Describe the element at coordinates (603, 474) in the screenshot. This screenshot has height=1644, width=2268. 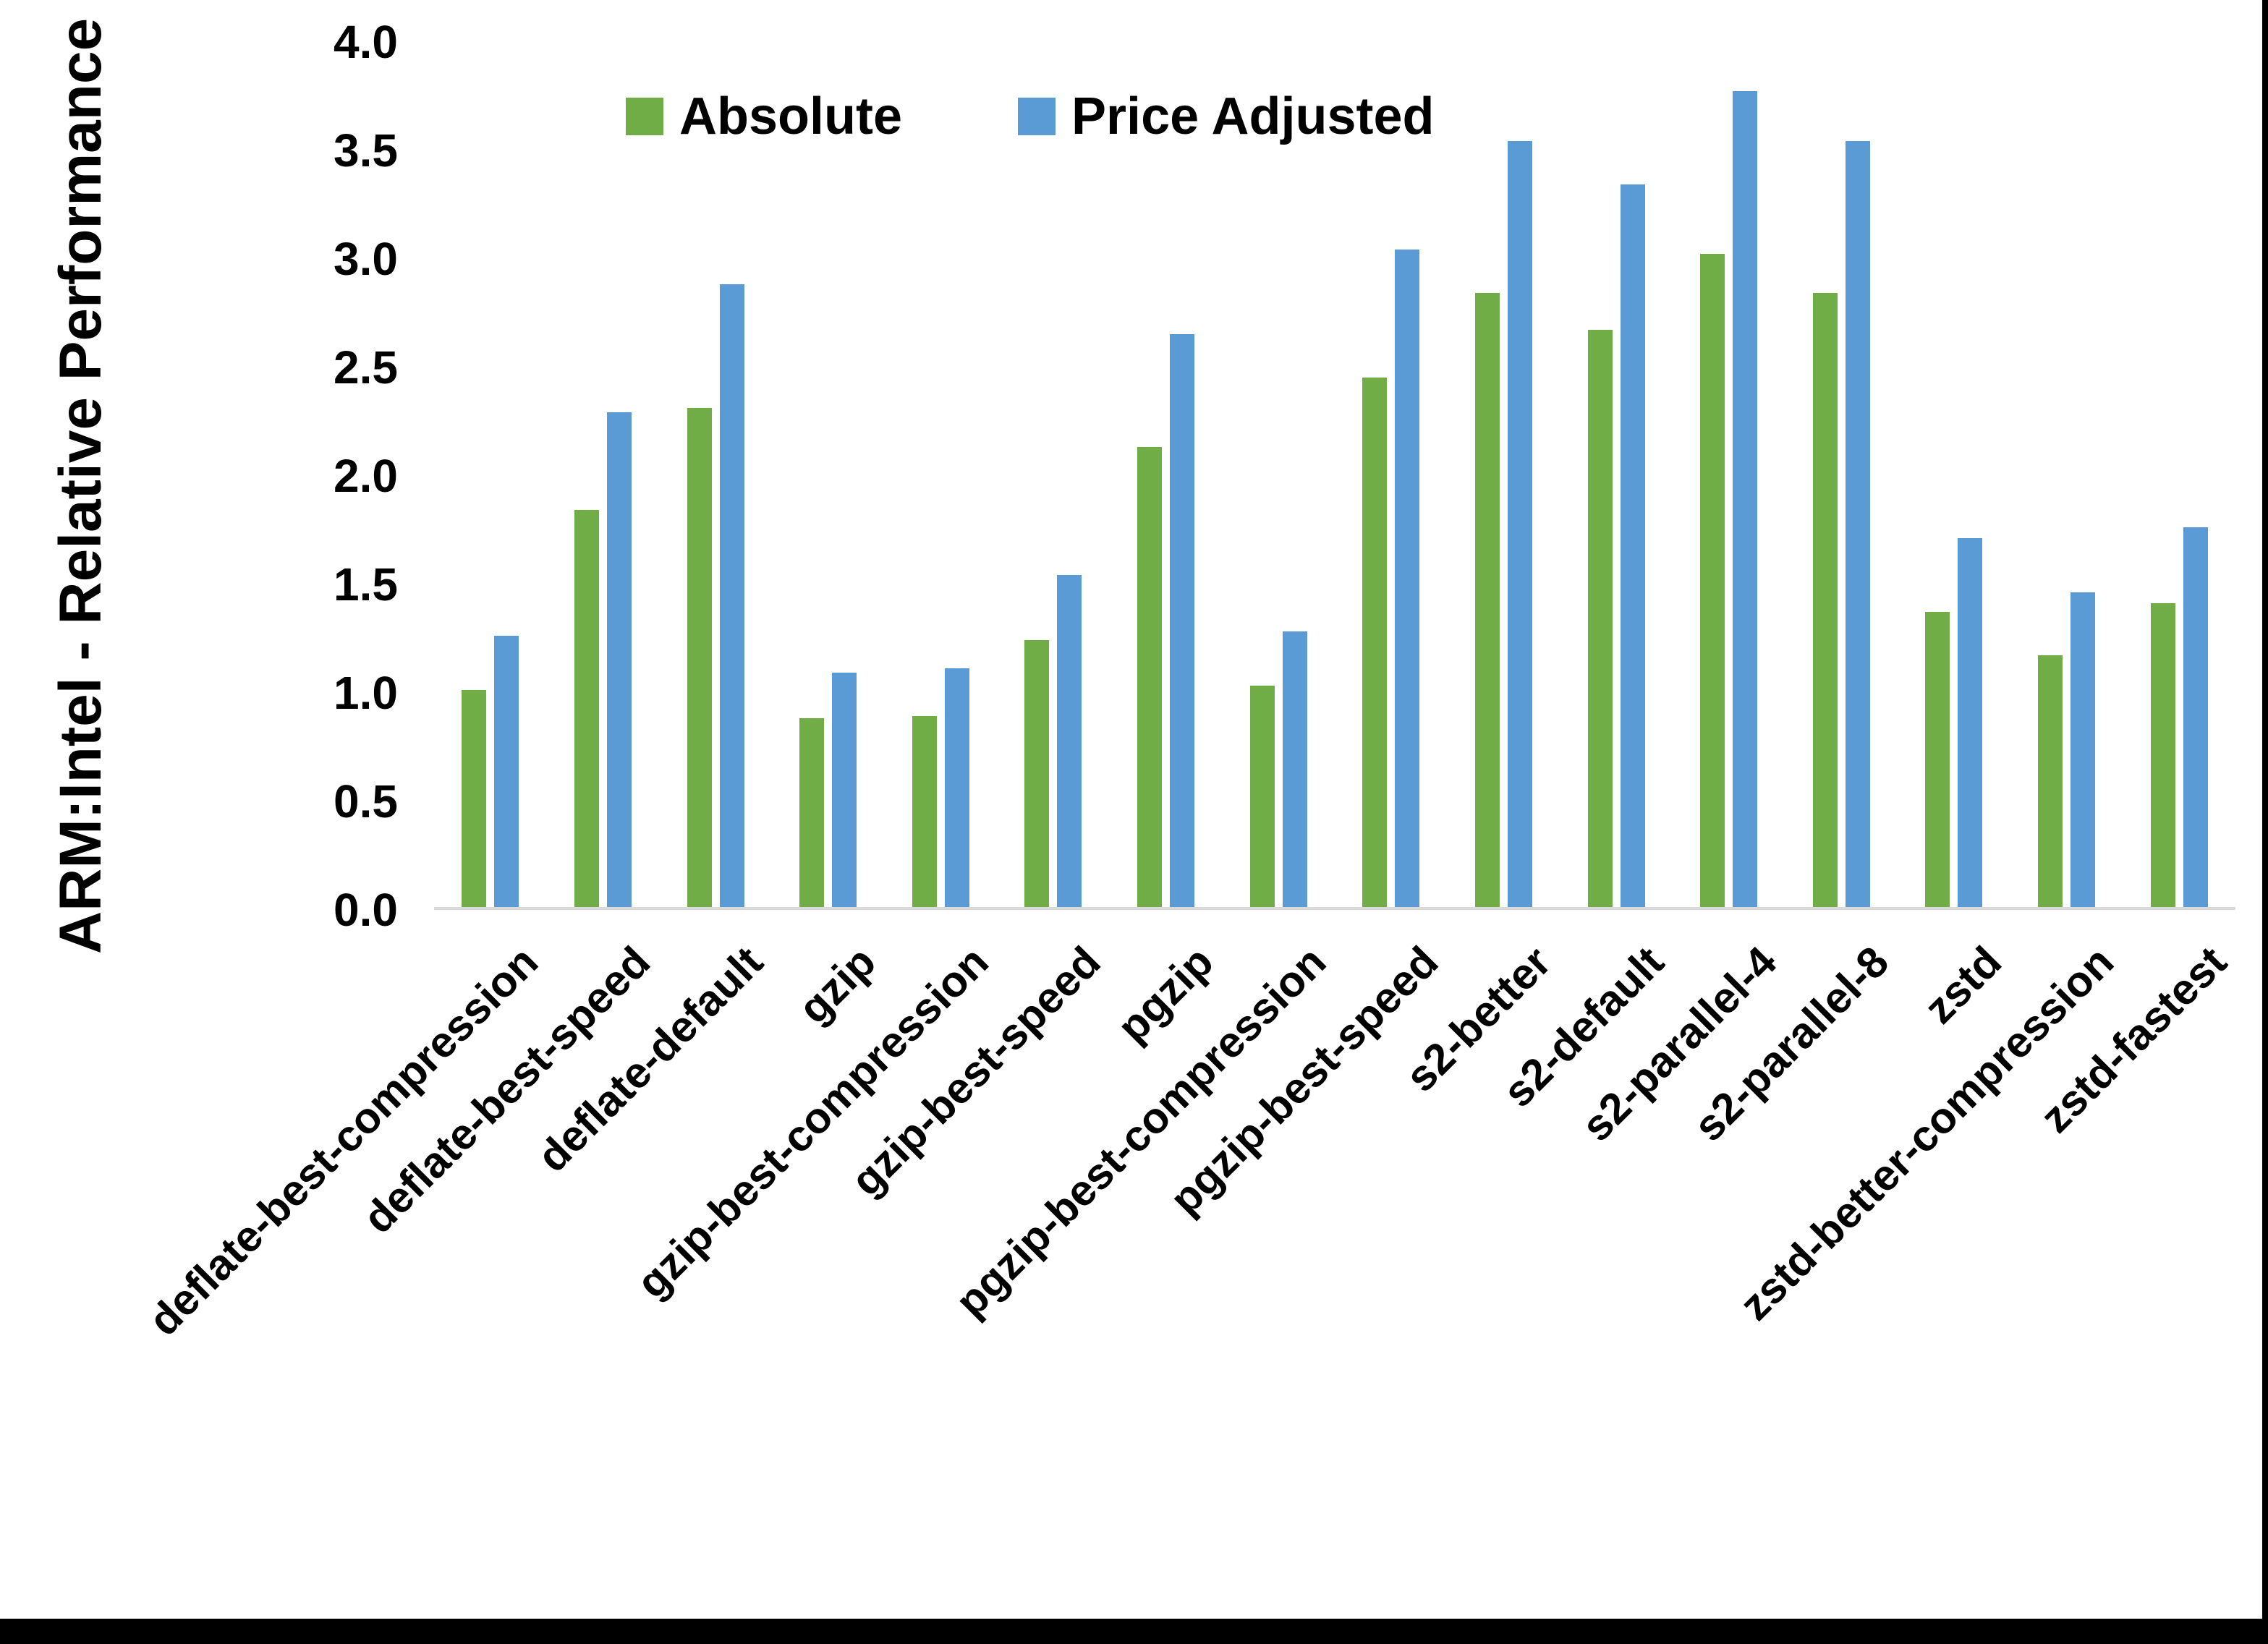
I see `bar-group-deflate-best-speed` at that location.